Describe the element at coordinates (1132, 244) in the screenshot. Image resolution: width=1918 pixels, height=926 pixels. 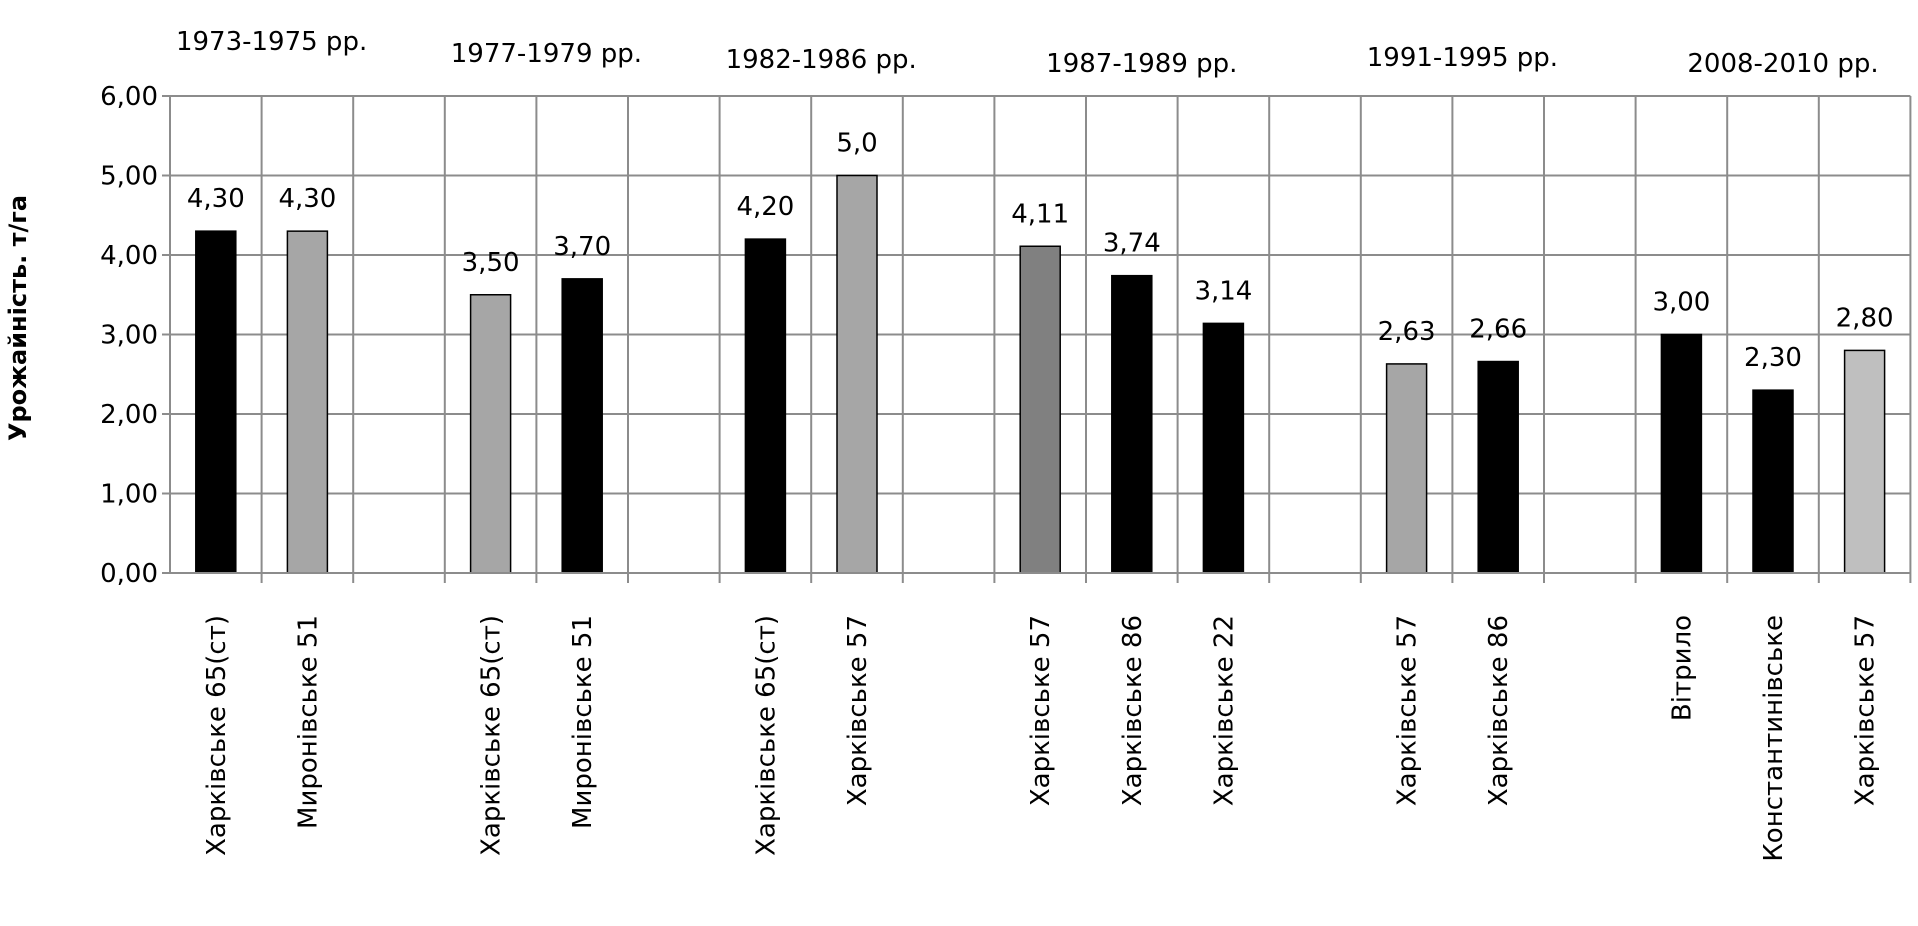
I see `data-label: 3,74` at that location.